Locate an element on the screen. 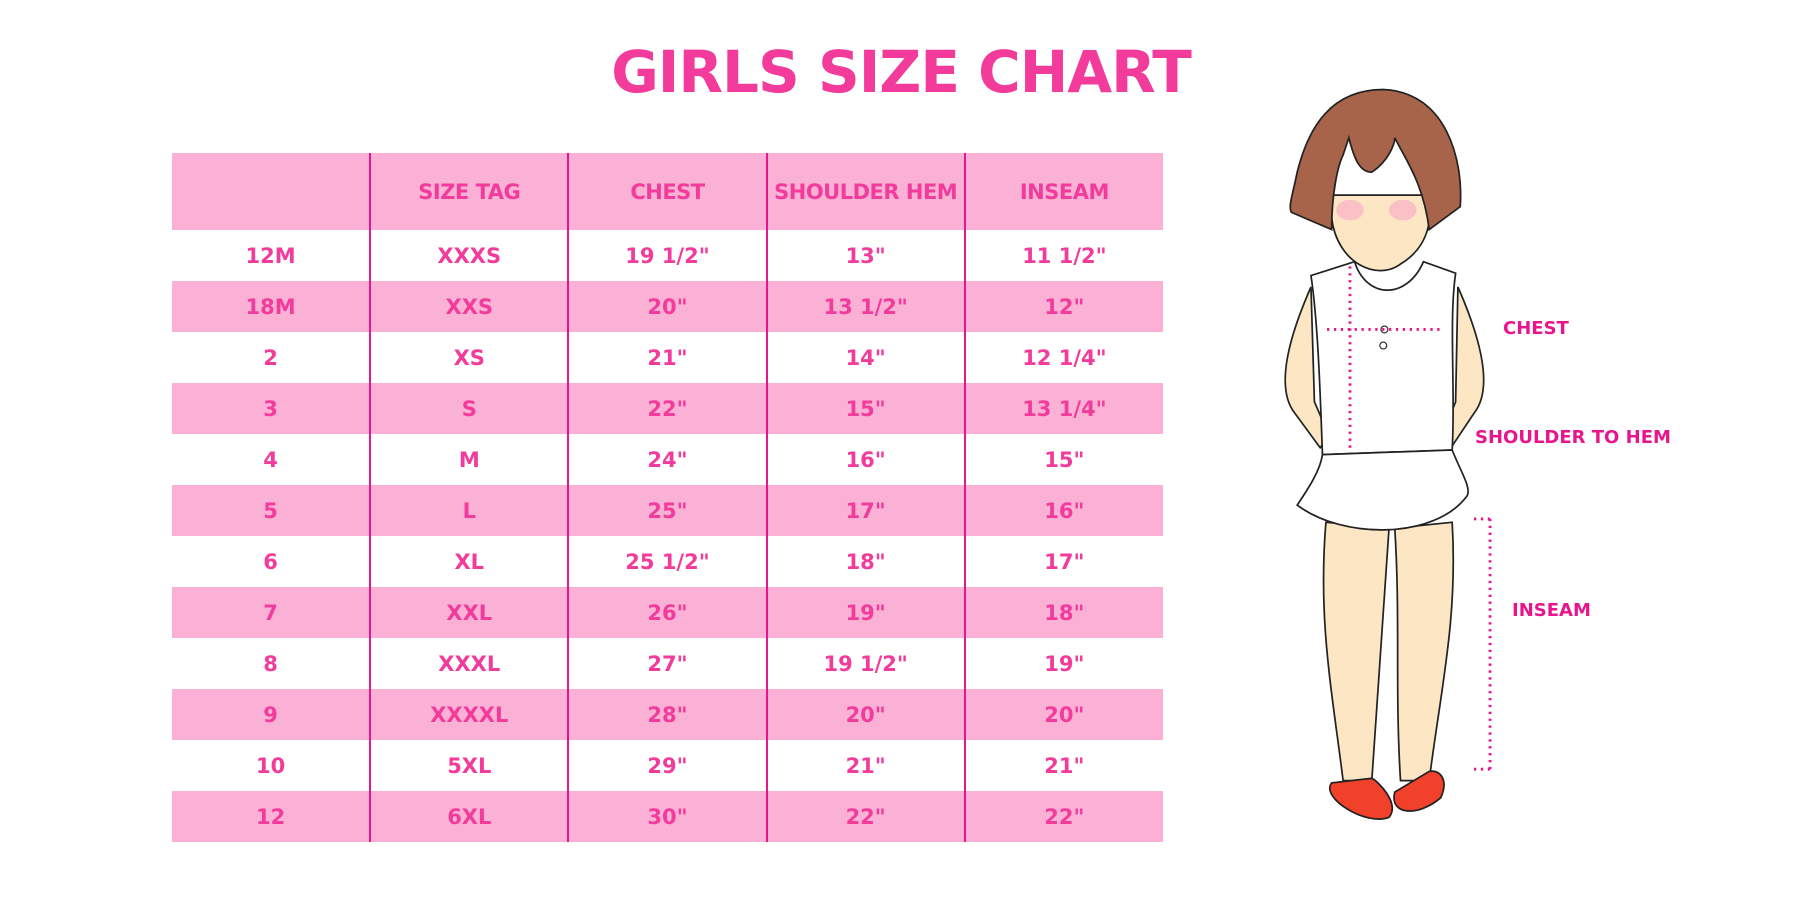  cell-shoulder-hem: 19 1/2" is located at coordinates (865, 663).